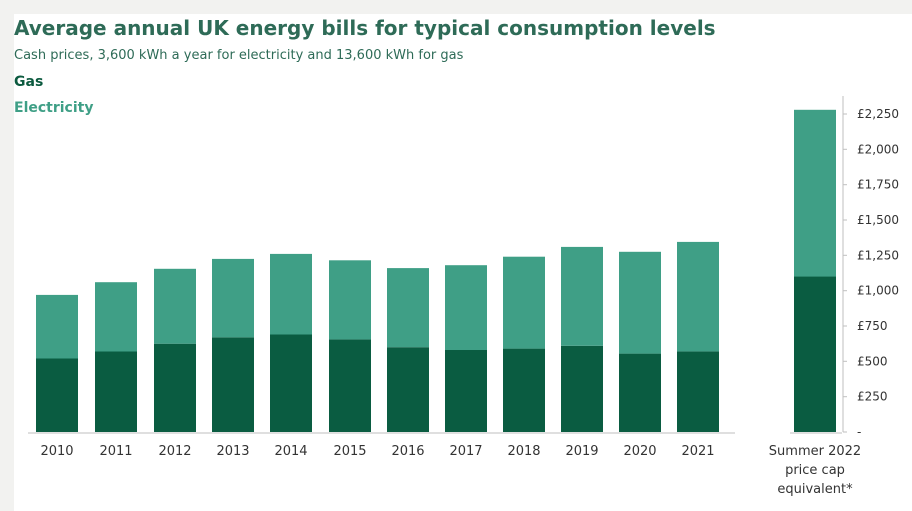 Image resolution: width=912 pixels, height=511 pixels. I want to click on x-tick-label-summer-2022: equivalent*, so click(815, 489).